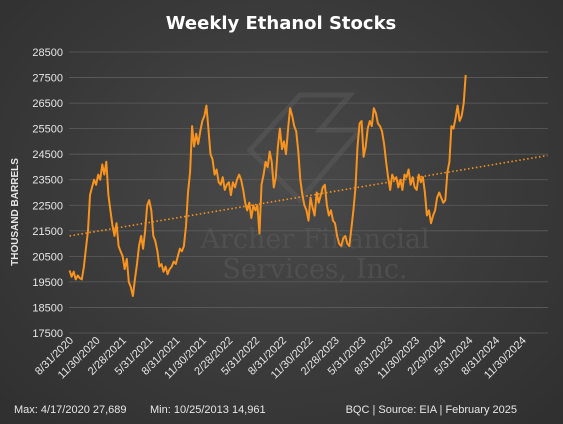 The height and width of the screenshot is (424, 563). I want to click on y-tick-label: 26500, so click(47, 104).